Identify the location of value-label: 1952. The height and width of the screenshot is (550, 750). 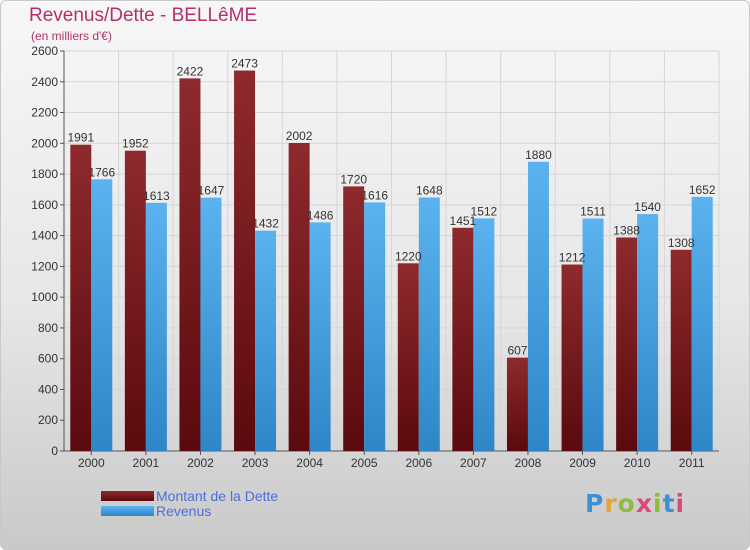
(135, 144).